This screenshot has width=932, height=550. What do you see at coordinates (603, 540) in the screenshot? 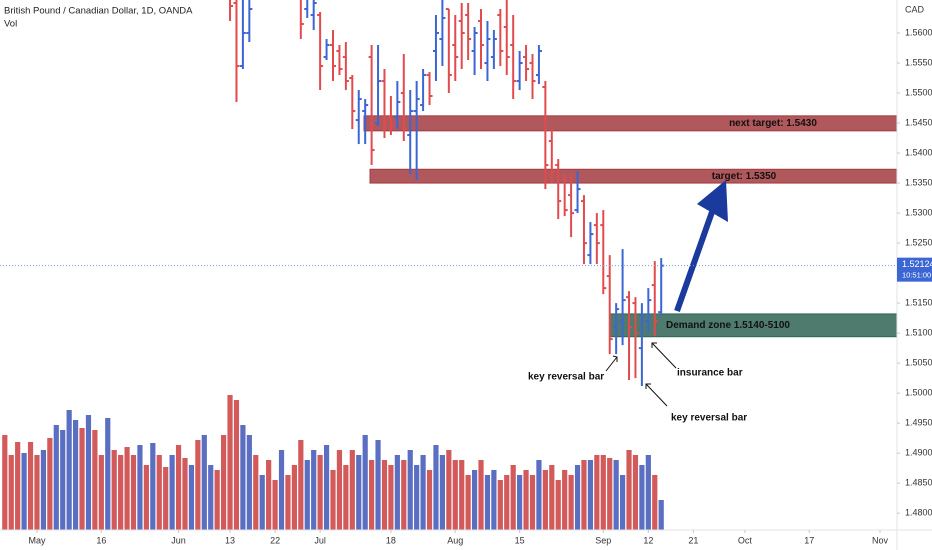
I see `x-tick-label: Sep` at bounding box center [603, 540].